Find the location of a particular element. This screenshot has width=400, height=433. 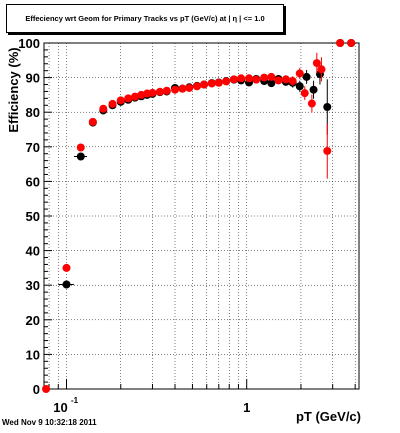

x-tick-label-exponent: -1 is located at coordinates (75, 400).